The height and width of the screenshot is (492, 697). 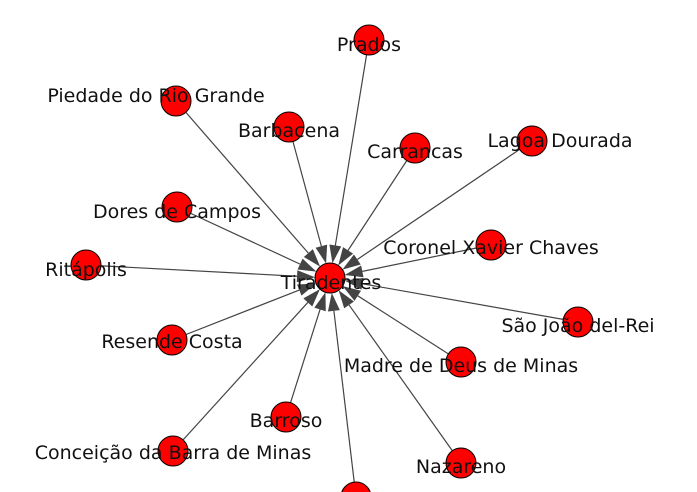 I want to click on node-label-tiradentes: Tiradentes, so click(x=331, y=283).